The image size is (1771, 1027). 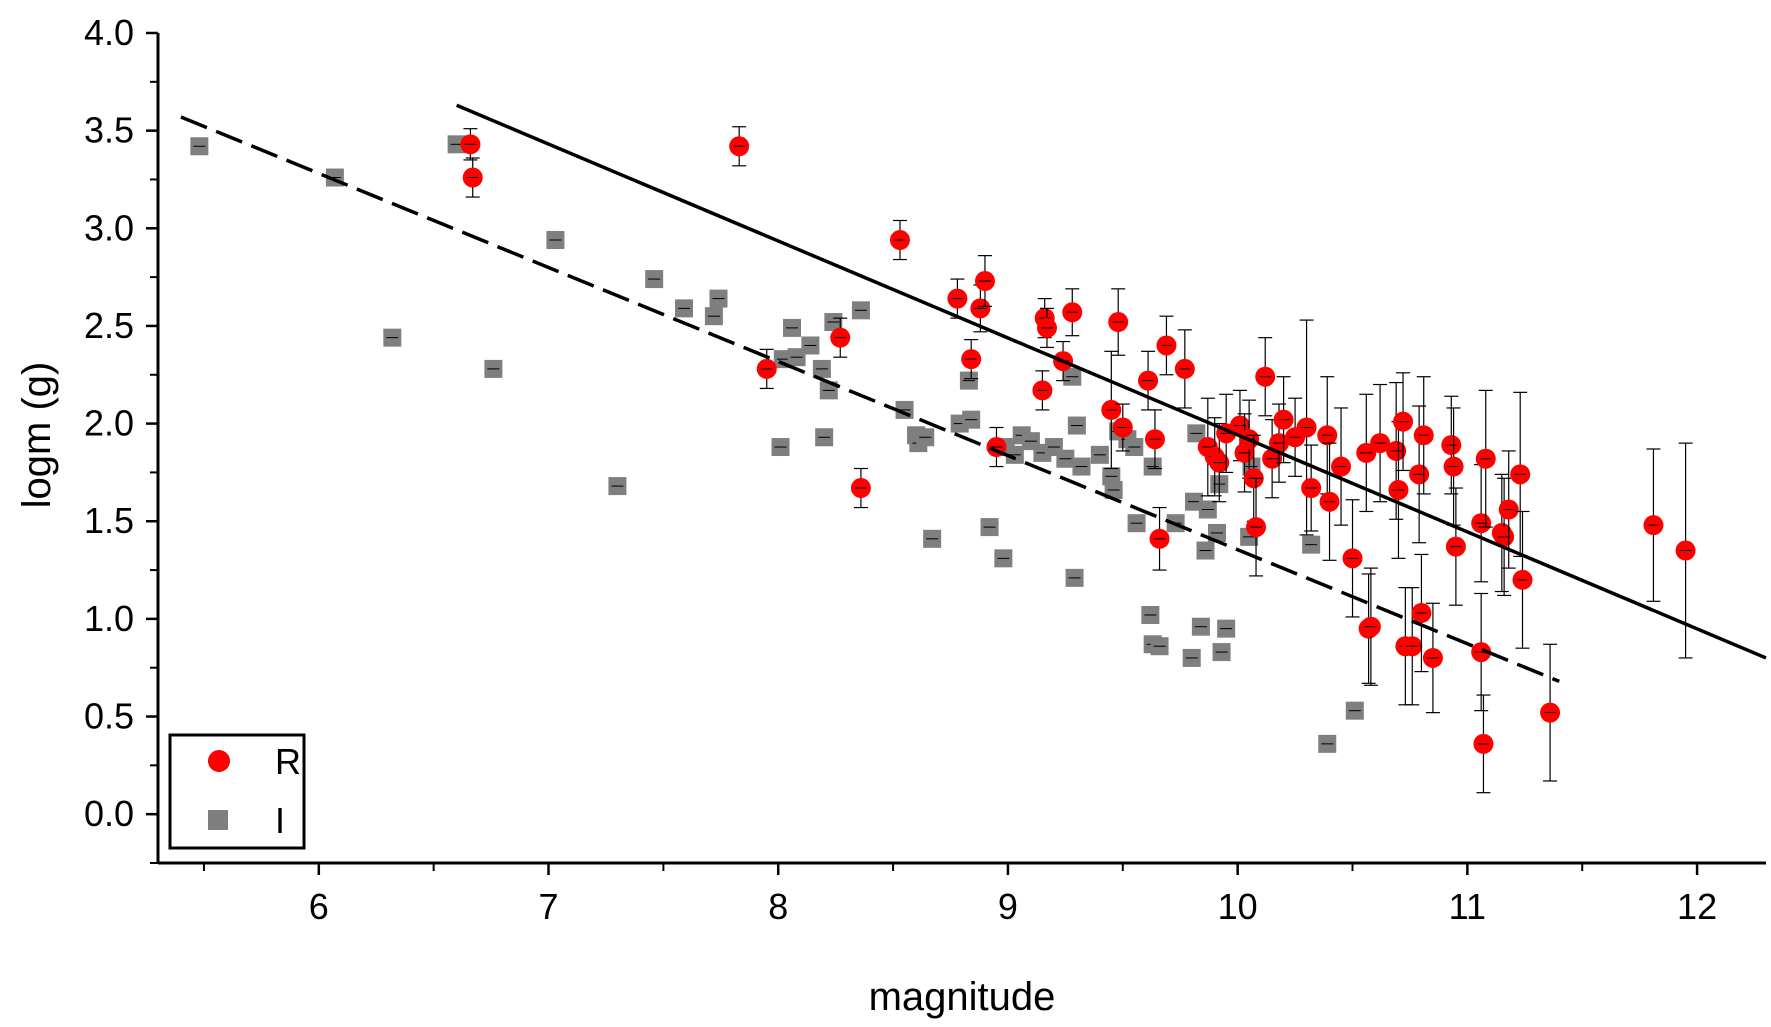 I want to click on legend-box, so click(x=237, y=791).